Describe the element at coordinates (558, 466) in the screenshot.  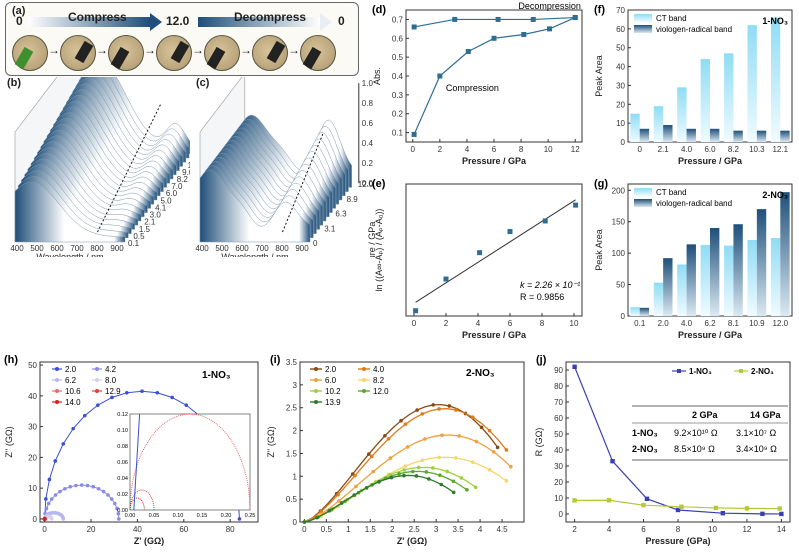
I see `y-tick-label: 30` at that location.